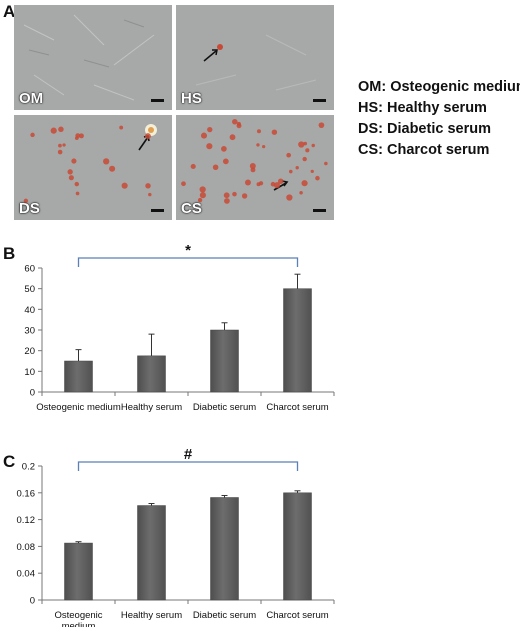 The image size is (520, 627). What do you see at coordinates (78, 615) in the screenshot?
I see `x-category-label: Osteogenic` at bounding box center [78, 615].